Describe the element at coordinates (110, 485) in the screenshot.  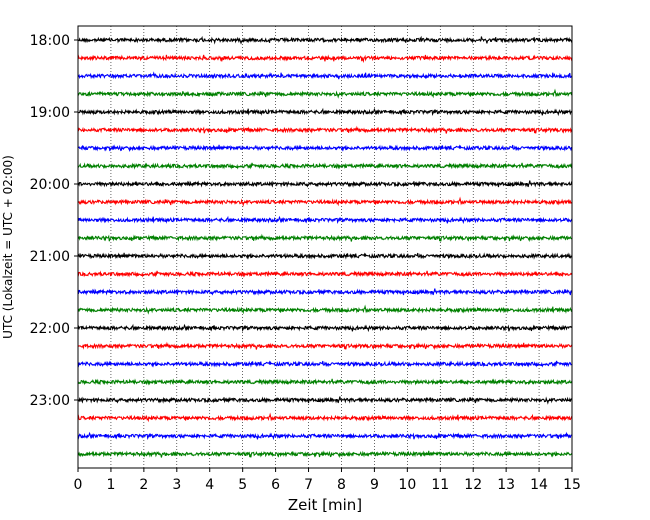
I see `x-tick-label: 1` at that location.